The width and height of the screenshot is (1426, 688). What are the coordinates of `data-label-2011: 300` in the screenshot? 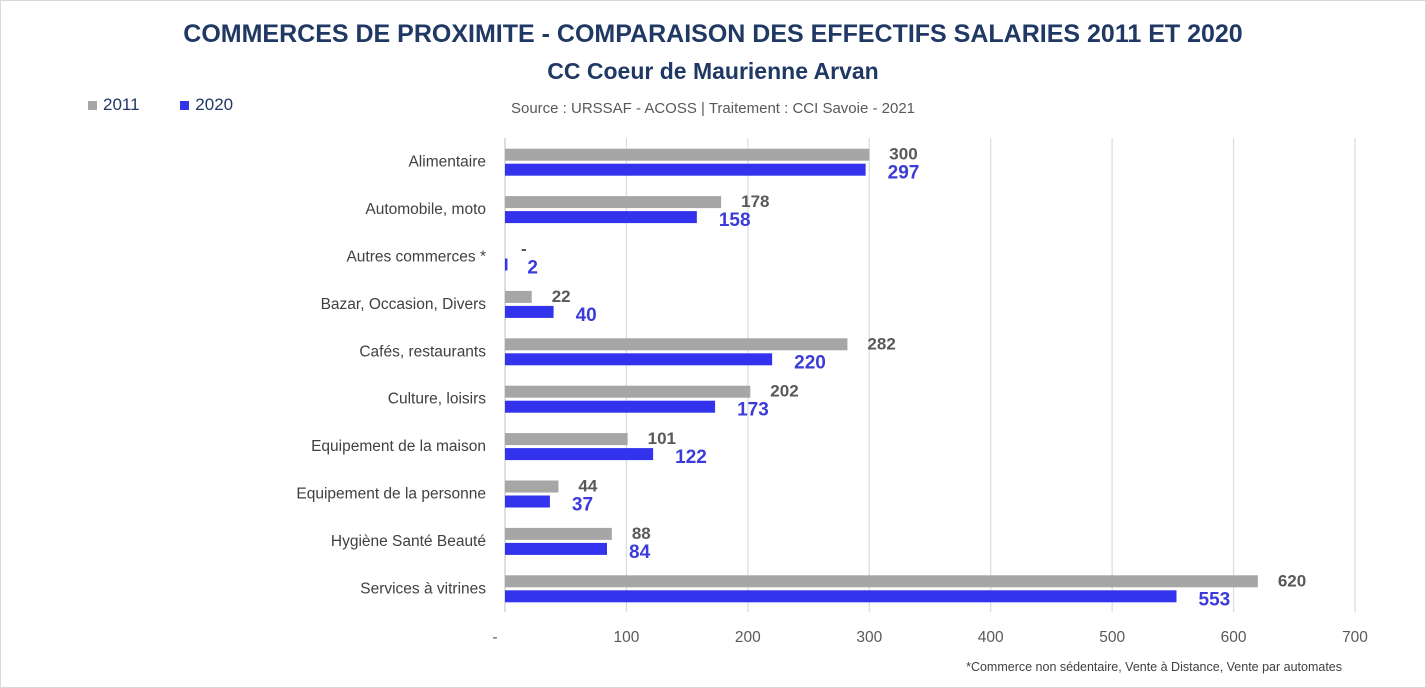 It's located at (903, 154).